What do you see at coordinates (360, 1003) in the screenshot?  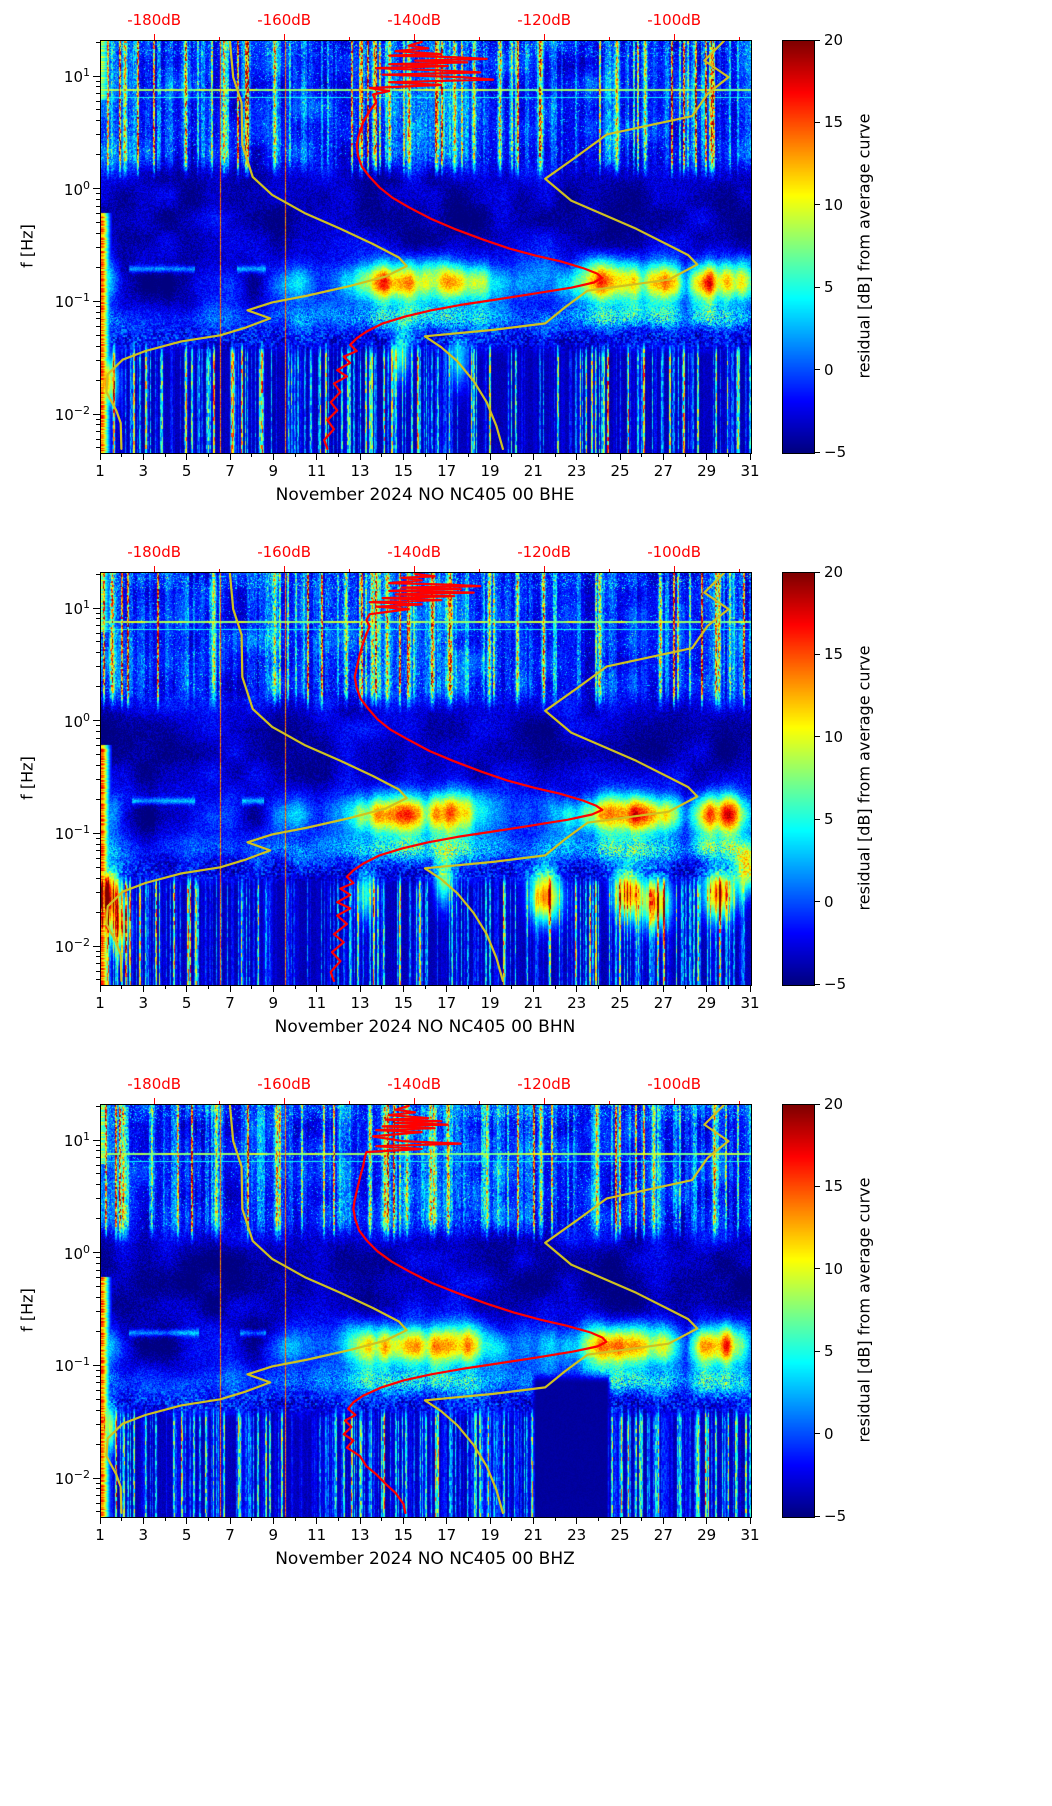 I see `x-tick-label: 13` at bounding box center [360, 1003].